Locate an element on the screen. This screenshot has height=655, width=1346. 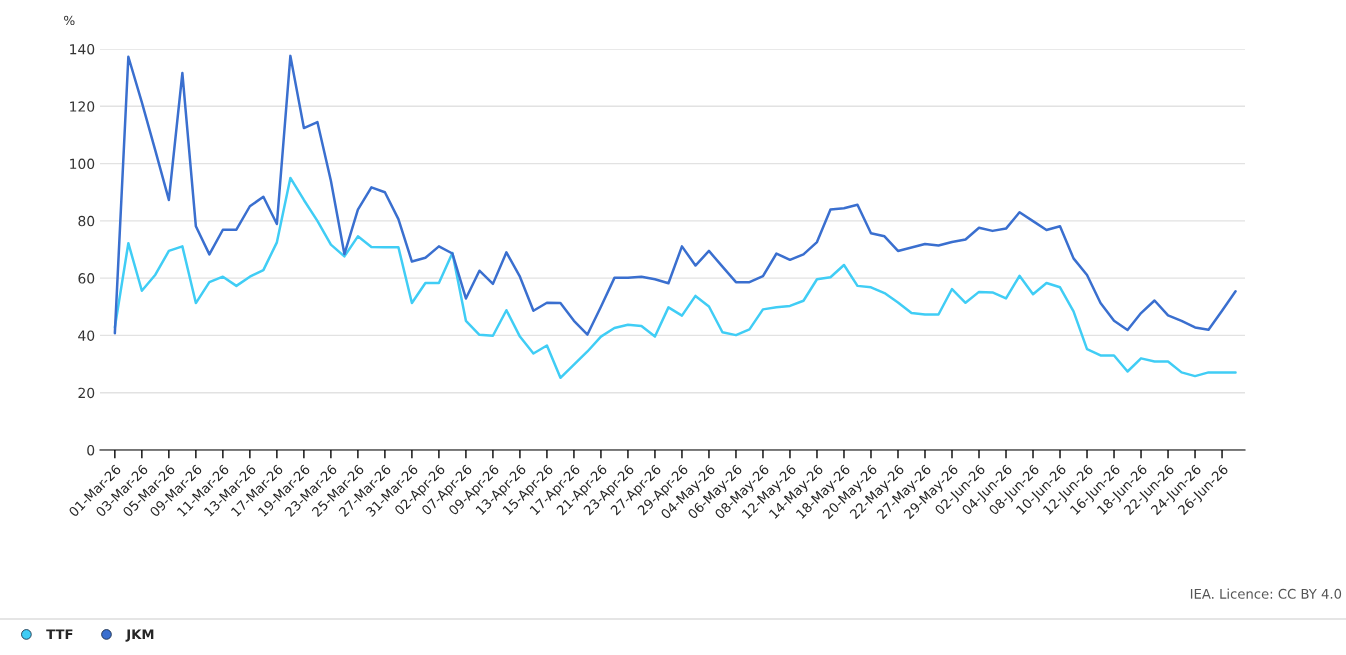
y-tick-label: 20 is located at coordinates (86, 393).